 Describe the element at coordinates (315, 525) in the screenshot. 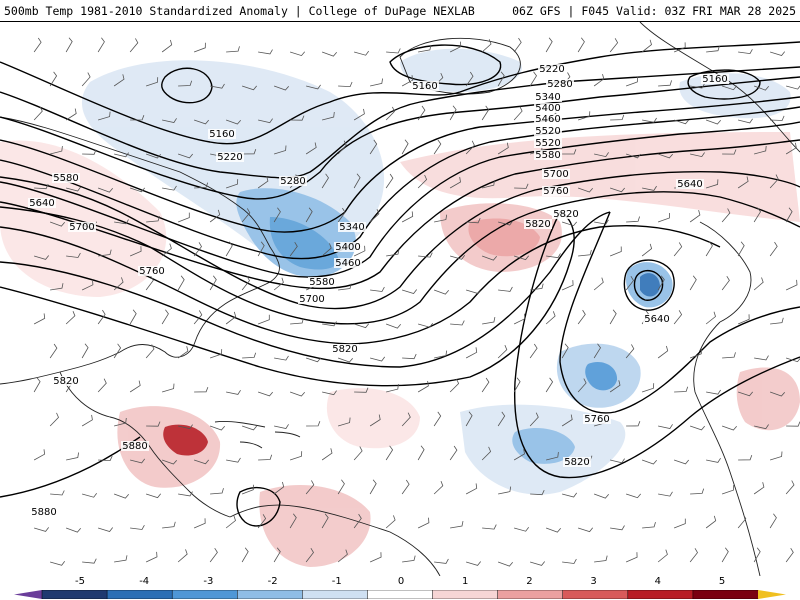

I see `warm-anomaly-south-america` at that location.